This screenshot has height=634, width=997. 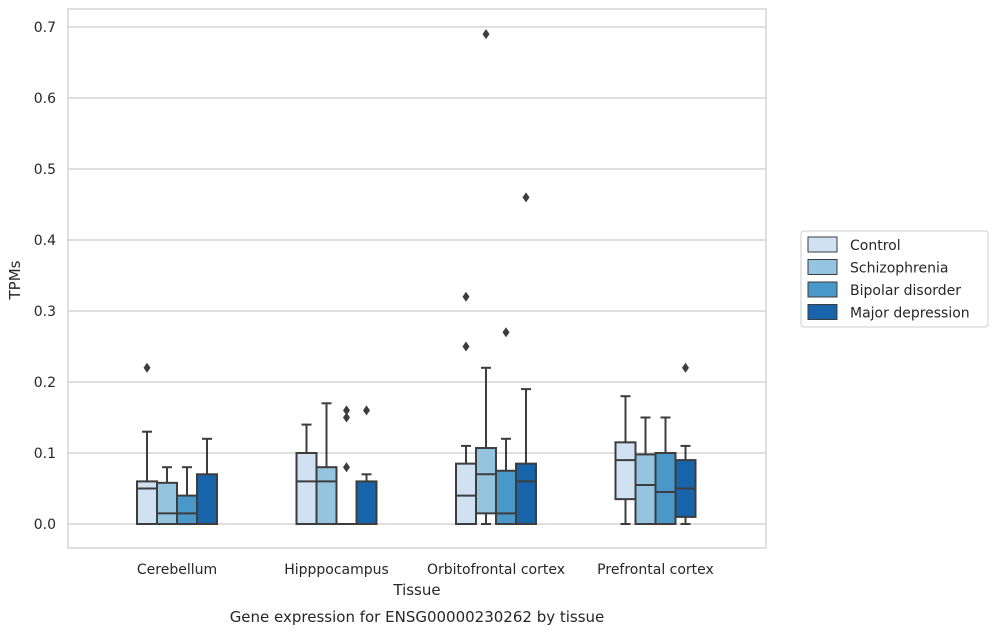 I want to click on x-tick-label: Hipppocampus, so click(x=336, y=570).